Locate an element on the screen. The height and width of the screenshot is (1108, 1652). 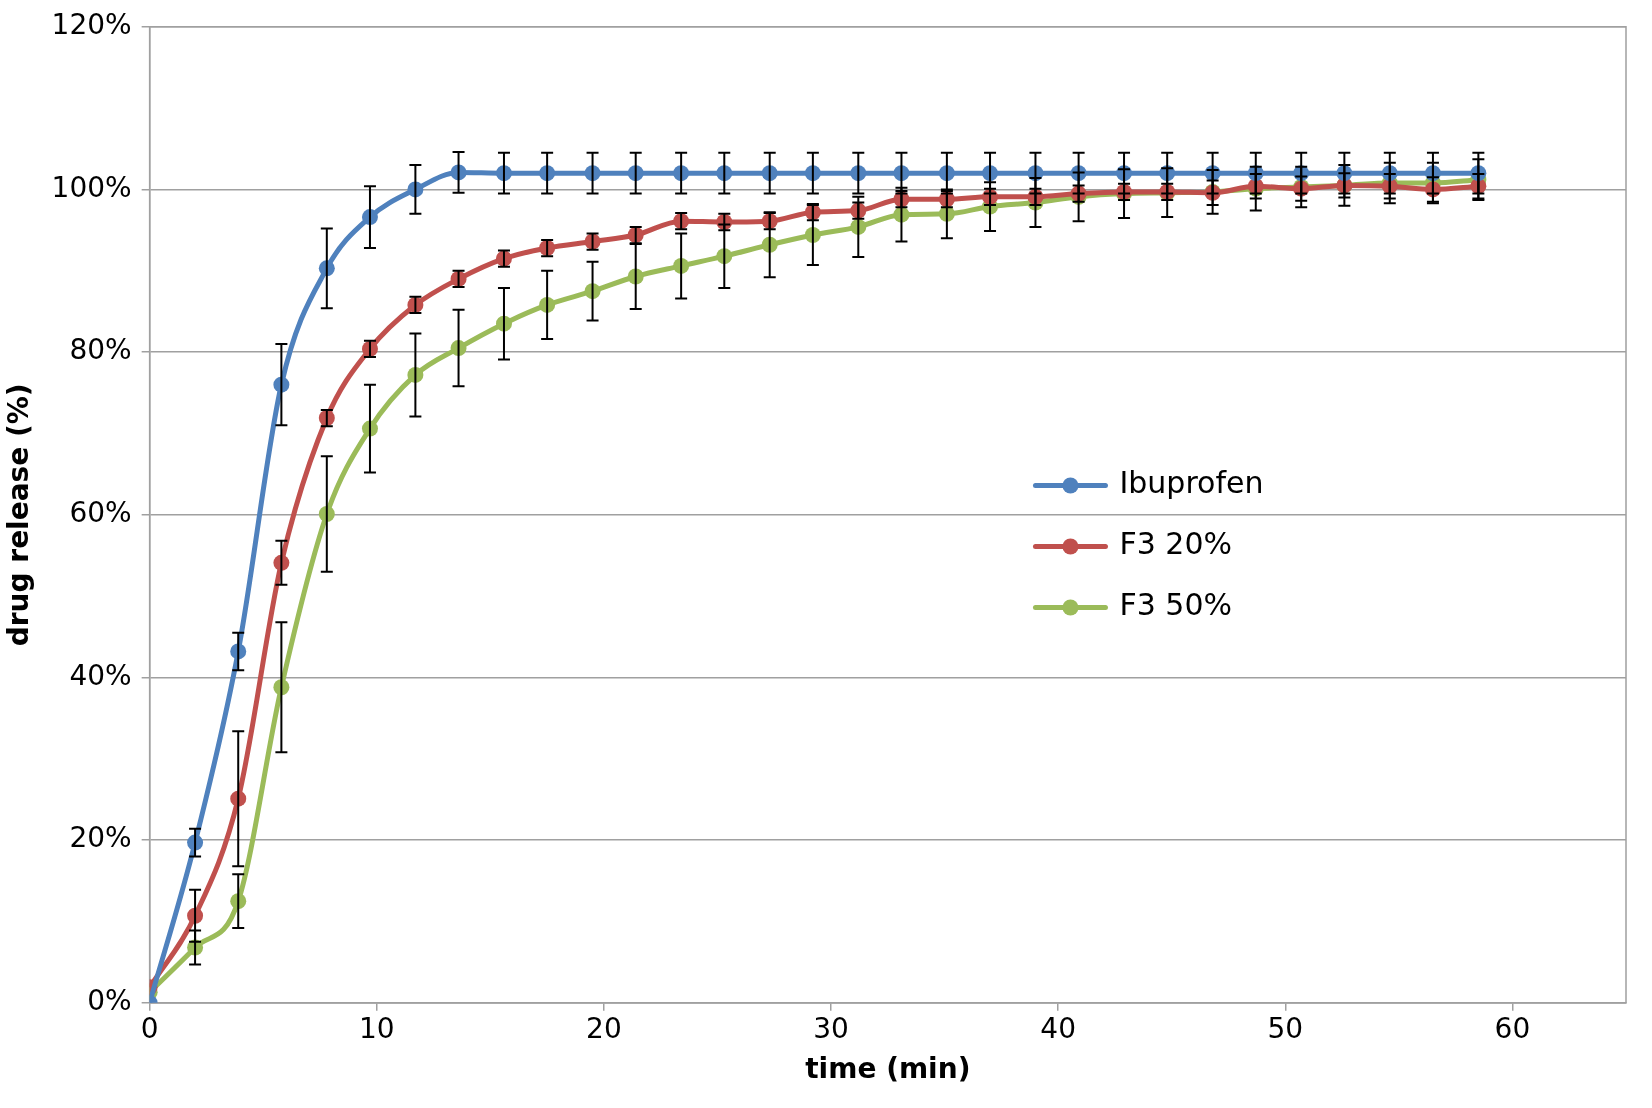
y-tick-label: 40% is located at coordinates (100, 675).